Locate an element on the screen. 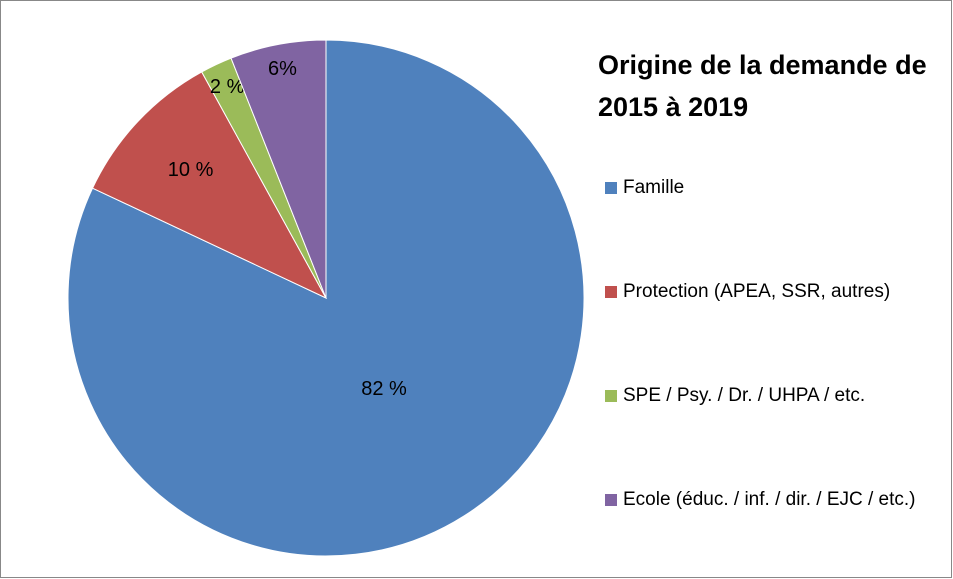 This screenshot has height=579, width=953. legend-label: Ecole (éduc. / inf. / dir. / EJC / etc.) is located at coordinates (769, 499).